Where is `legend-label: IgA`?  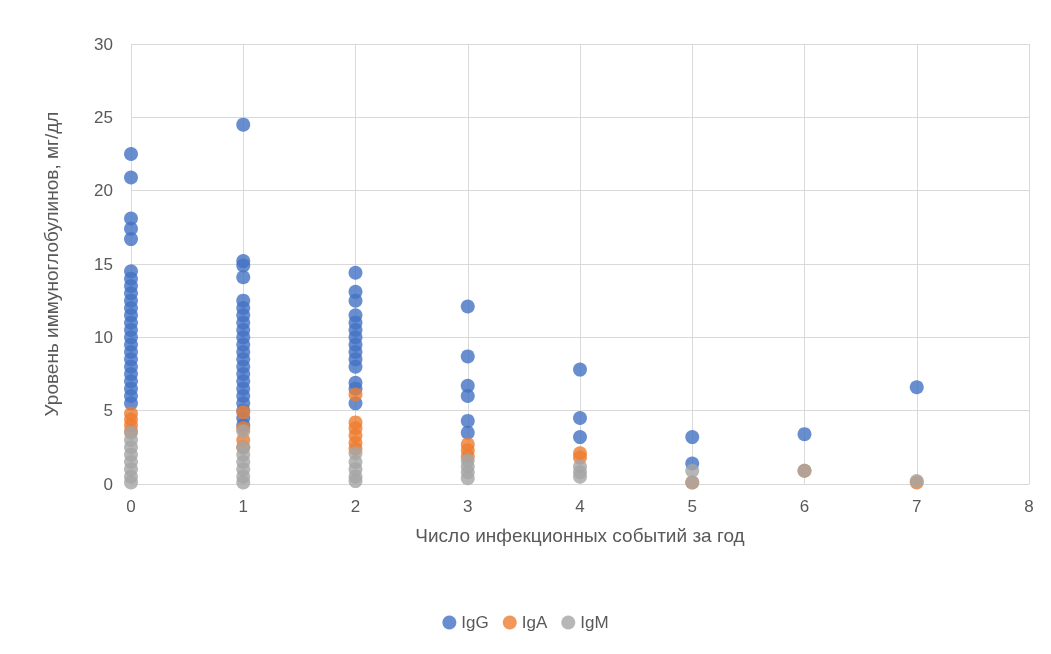 legend-label: IgA is located at coordinates (534, 622).